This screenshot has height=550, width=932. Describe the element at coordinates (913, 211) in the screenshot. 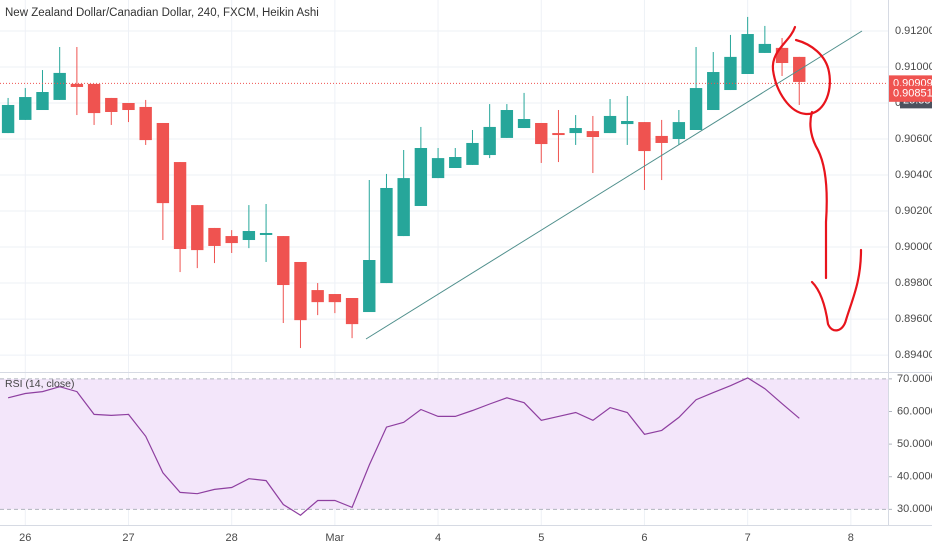

I see `y-tick-label: 0.90200` at that location.